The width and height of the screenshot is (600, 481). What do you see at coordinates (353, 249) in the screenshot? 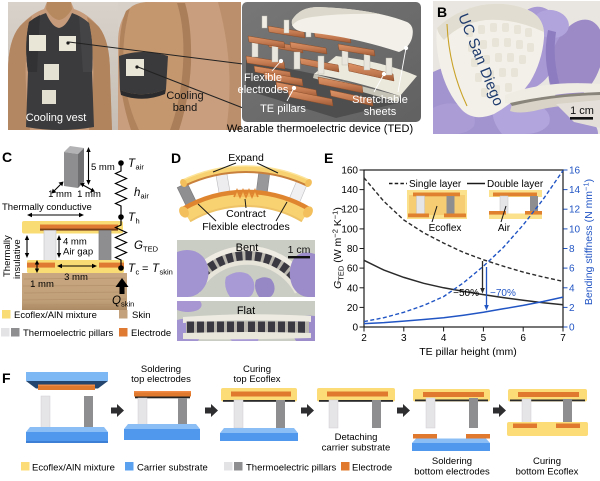
I see `svg-text: 80` at bounding box center [353, 249].